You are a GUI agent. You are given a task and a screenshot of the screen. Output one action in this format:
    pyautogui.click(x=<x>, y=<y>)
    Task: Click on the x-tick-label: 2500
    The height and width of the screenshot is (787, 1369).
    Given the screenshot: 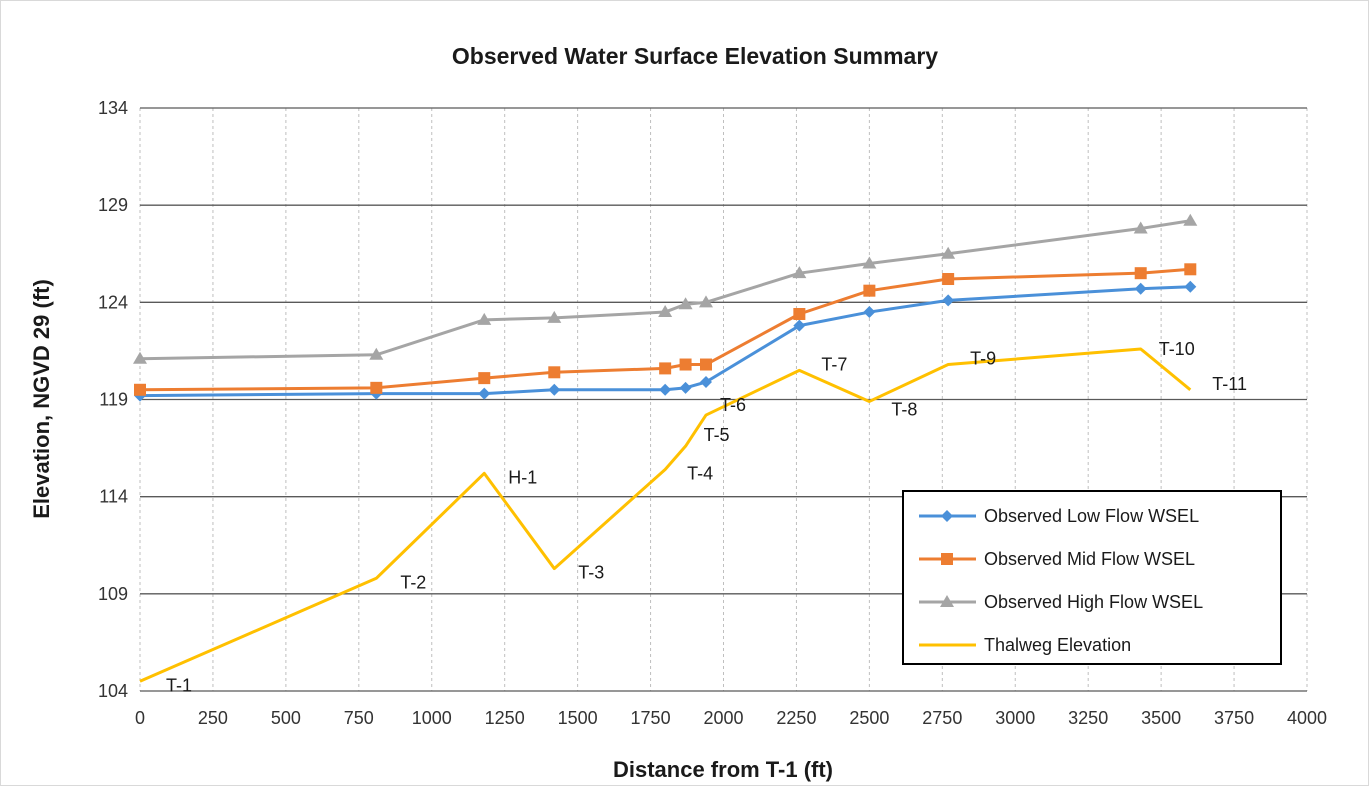 What is the action you would take?
    pyautogui.click(x=869, y=718)
    